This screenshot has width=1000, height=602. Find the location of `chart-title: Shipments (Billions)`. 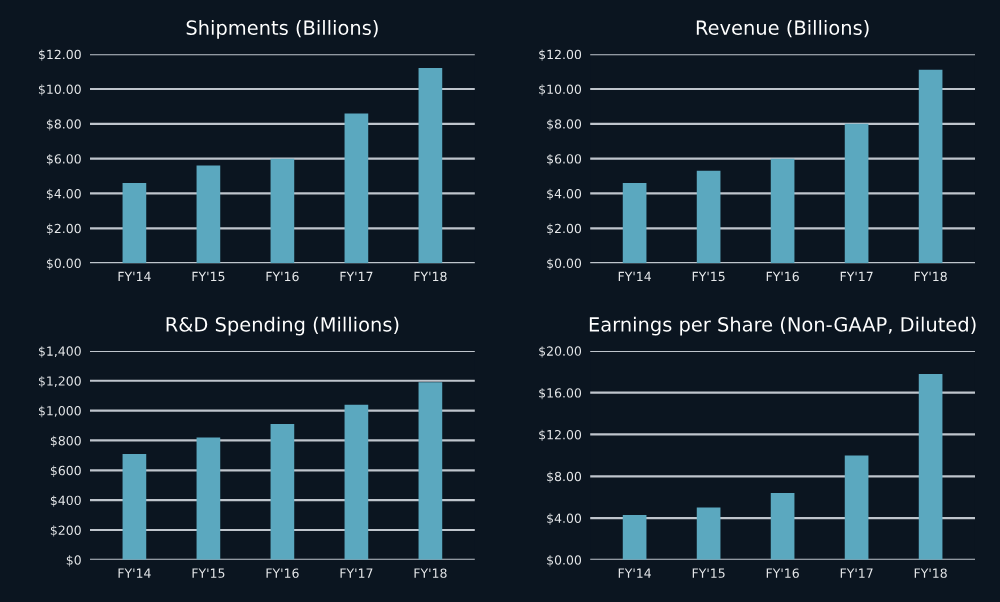

chart-title: Shipments (Billions) is located at coordinates (282, 29).